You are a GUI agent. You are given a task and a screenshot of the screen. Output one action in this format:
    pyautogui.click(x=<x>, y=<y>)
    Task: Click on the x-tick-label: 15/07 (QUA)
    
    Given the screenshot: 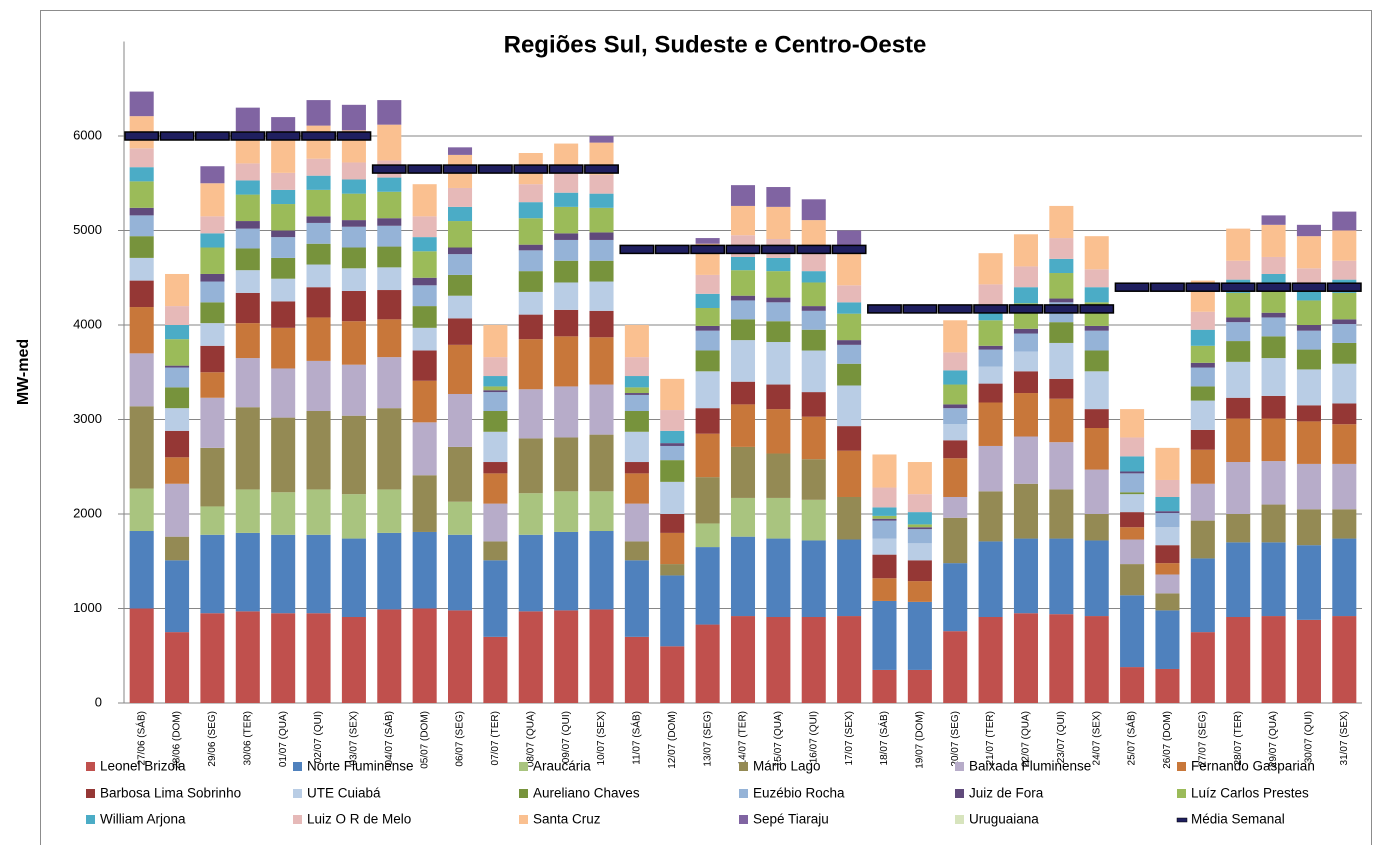 What is the action you would take?
    pyautogui.click(x=778, y=739)
    